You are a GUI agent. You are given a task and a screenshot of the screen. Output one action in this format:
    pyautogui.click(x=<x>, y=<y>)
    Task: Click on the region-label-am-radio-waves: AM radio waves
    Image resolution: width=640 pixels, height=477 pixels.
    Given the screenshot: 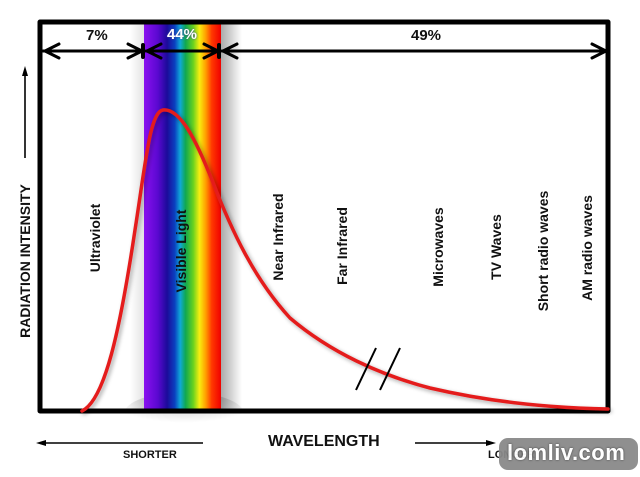 What is the action you would take?
    pyautogui.click(x=587, y=248)
    